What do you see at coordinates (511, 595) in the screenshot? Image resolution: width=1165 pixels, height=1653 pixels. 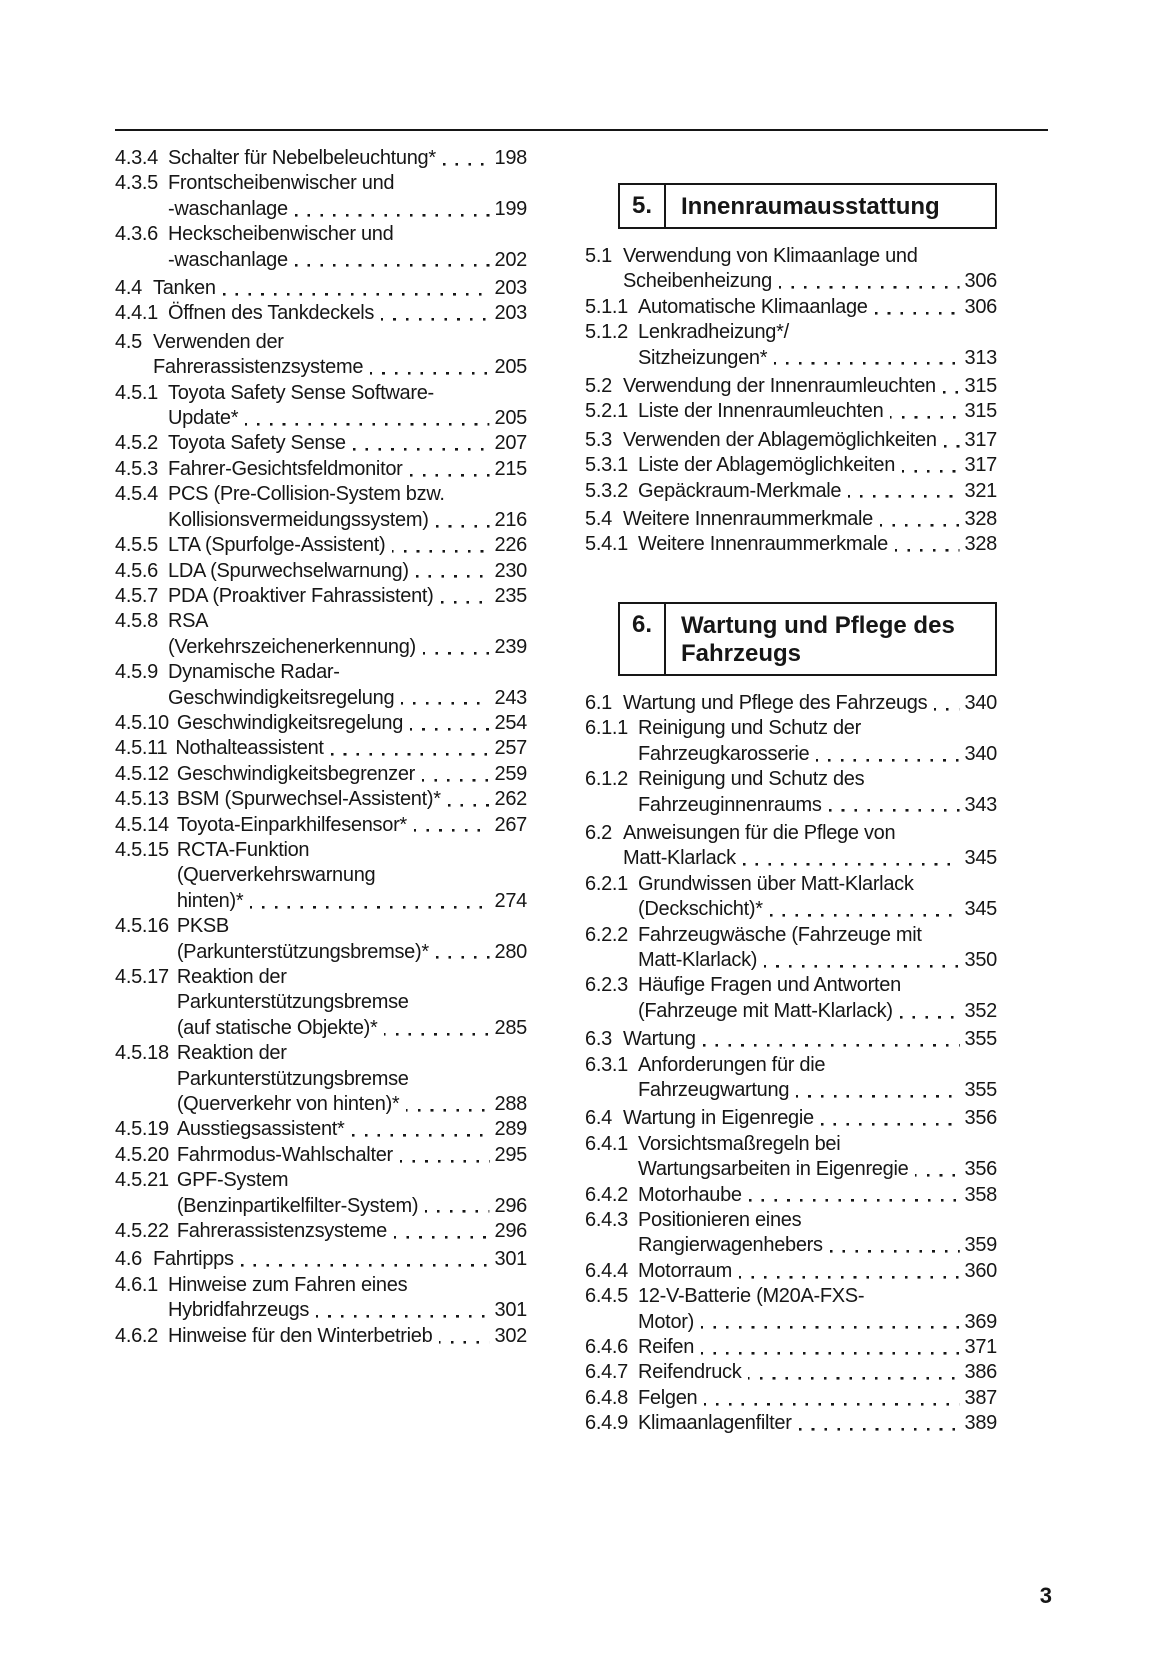 I see `toc-entry-page: 235` at bounding box center [511, 595].